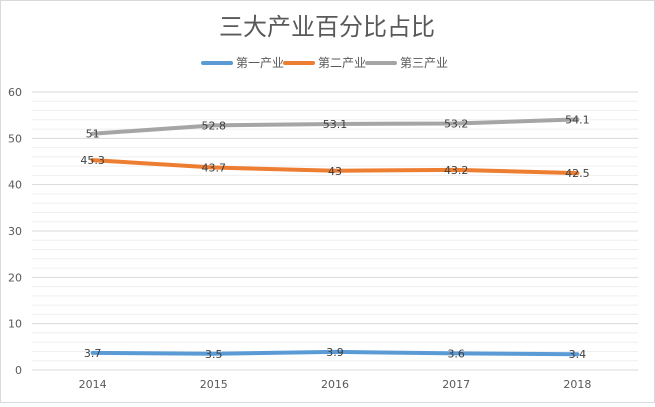 This screenshot has width=655, height=407. I want to click on data-label: 3.7, so click(93, 353).